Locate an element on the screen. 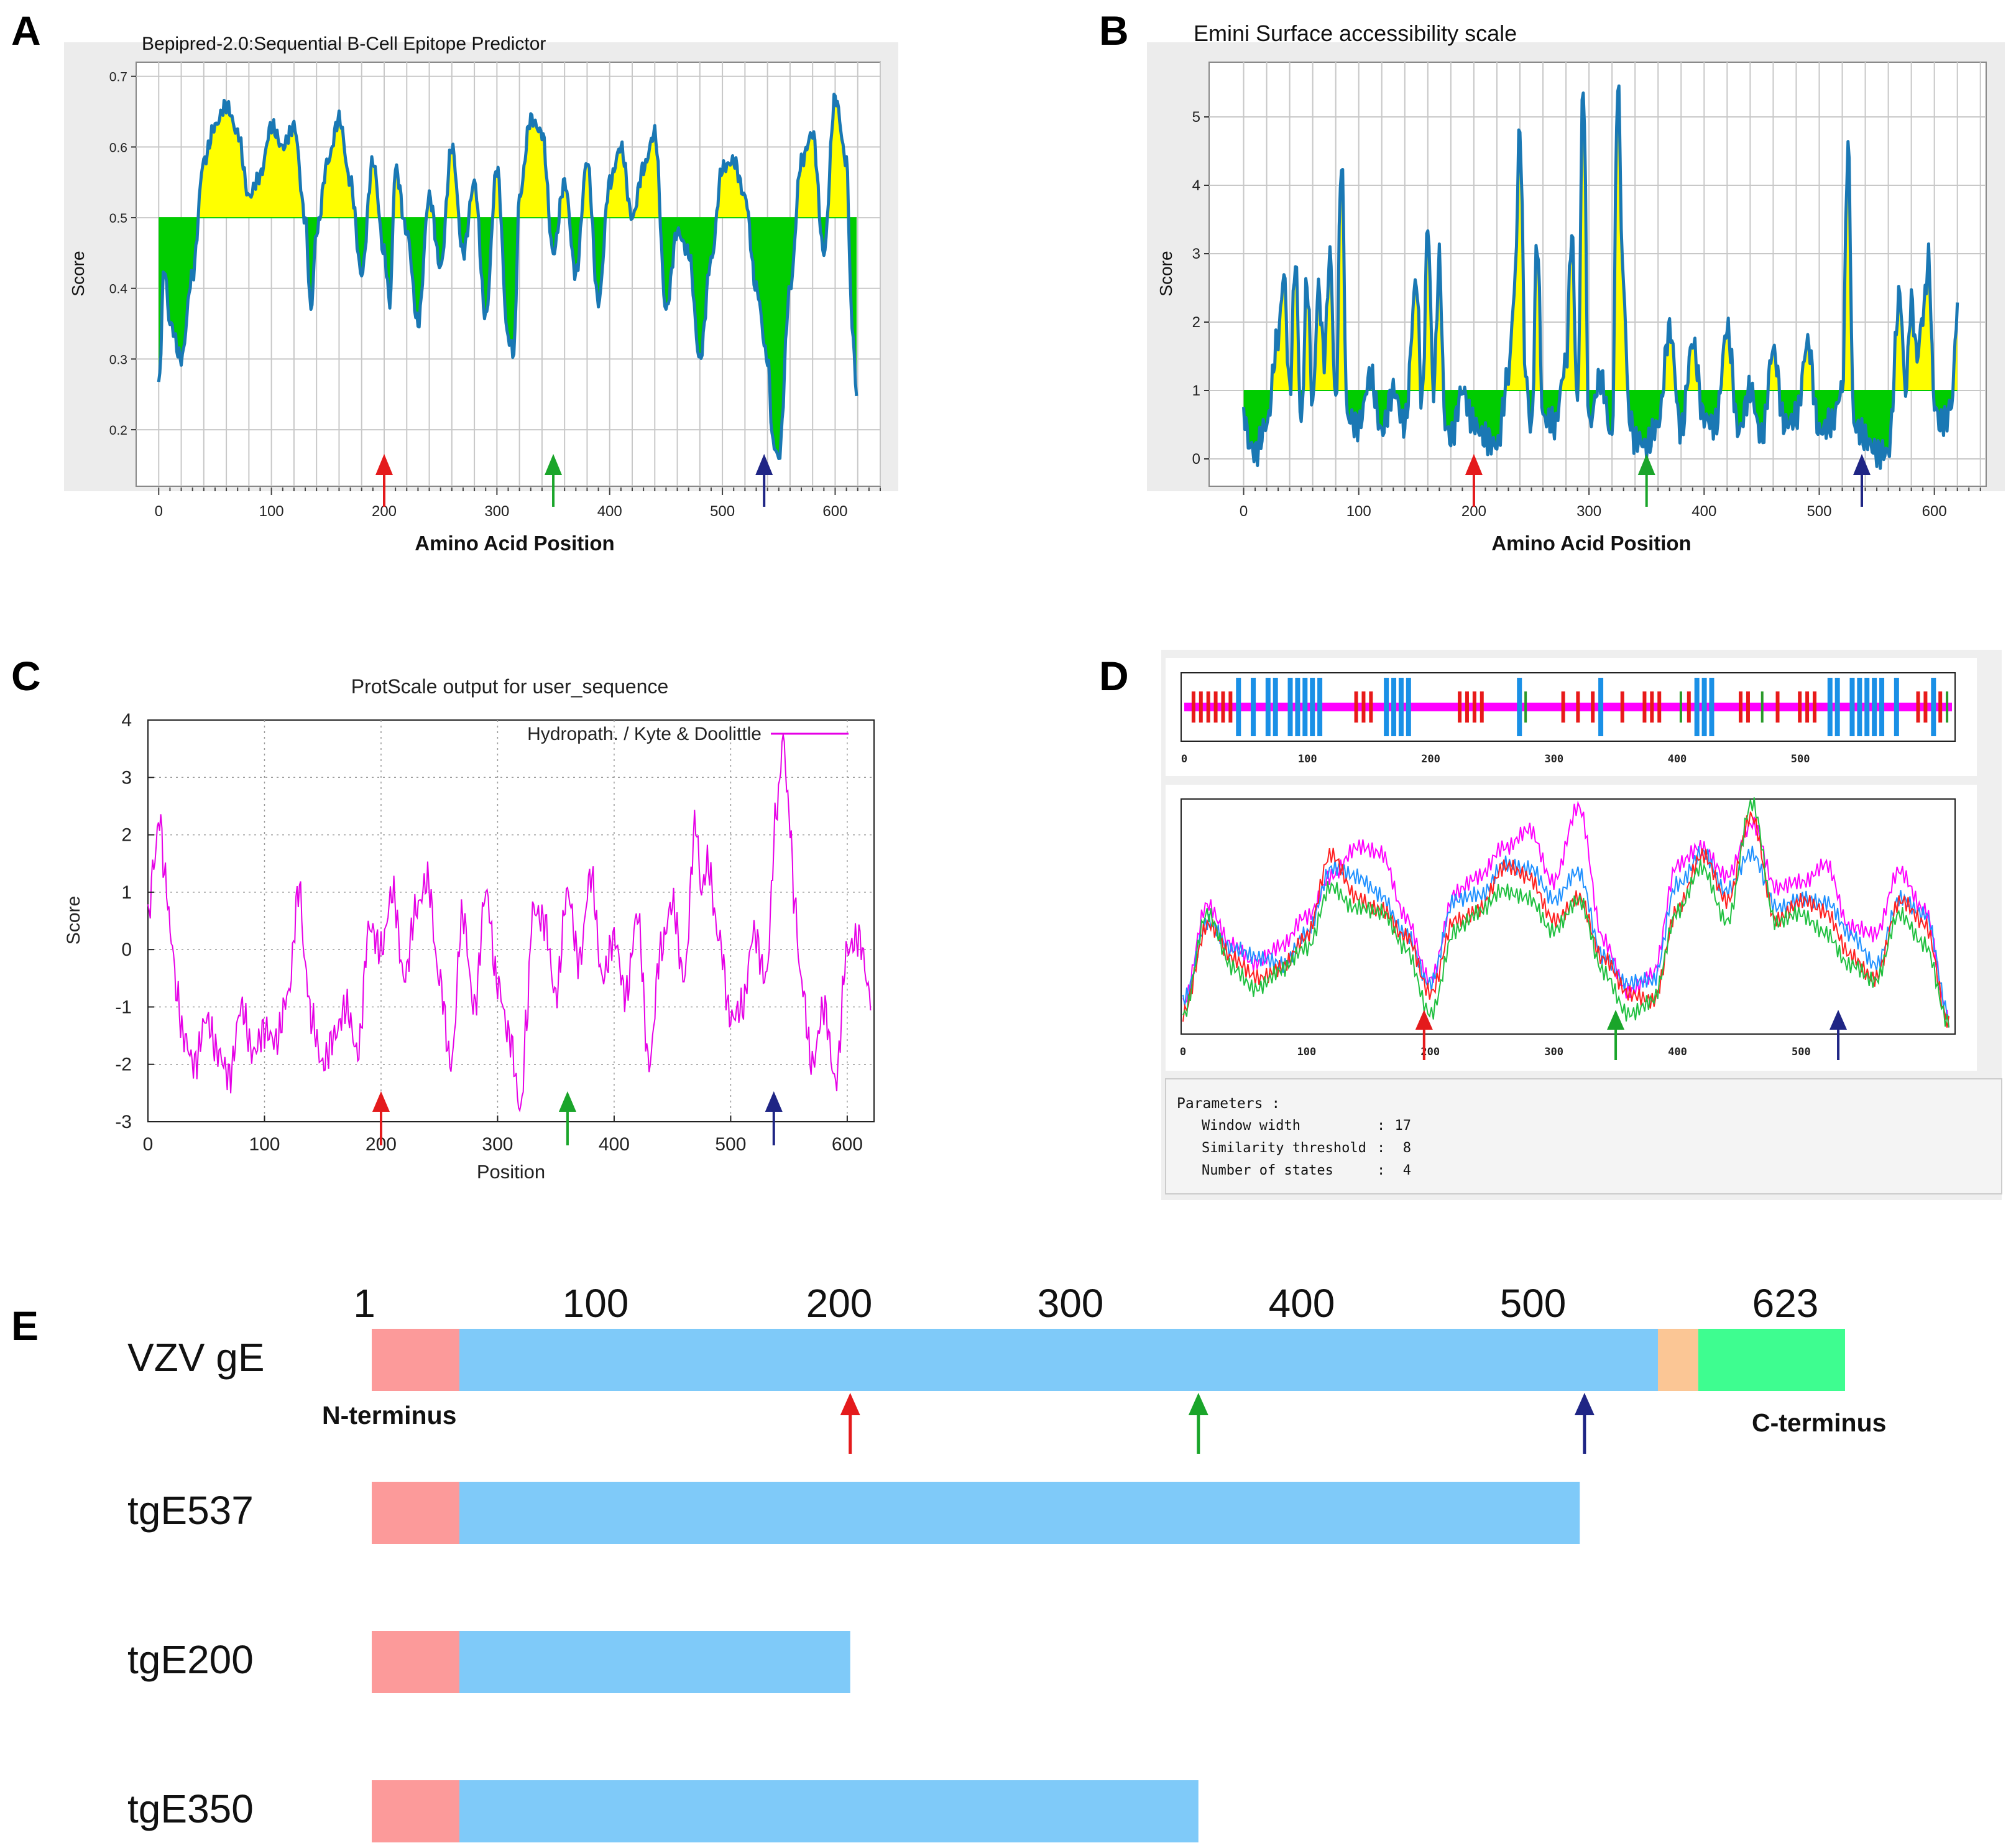 The width and height of the screenshot is (2016, 1848). profile-line-magenta is located at coordinates (1566, 914).